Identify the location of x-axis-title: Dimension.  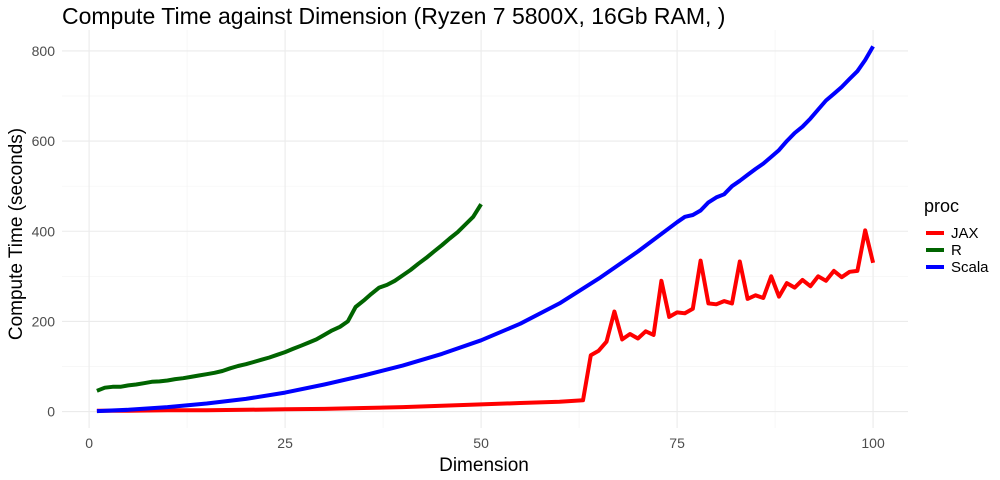
(484, 465).